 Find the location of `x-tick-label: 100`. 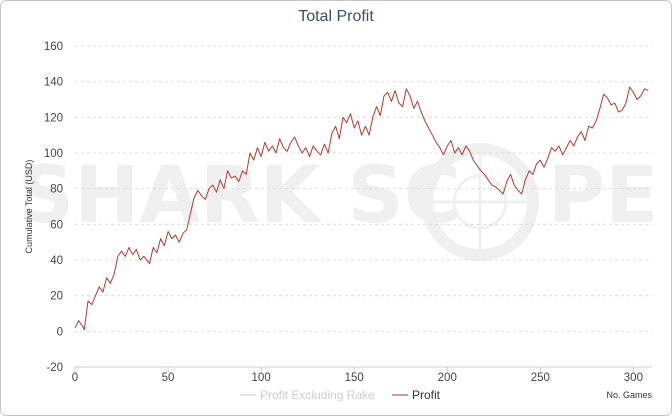

x-tick-label: 100 is located at coordinates (261, 378).